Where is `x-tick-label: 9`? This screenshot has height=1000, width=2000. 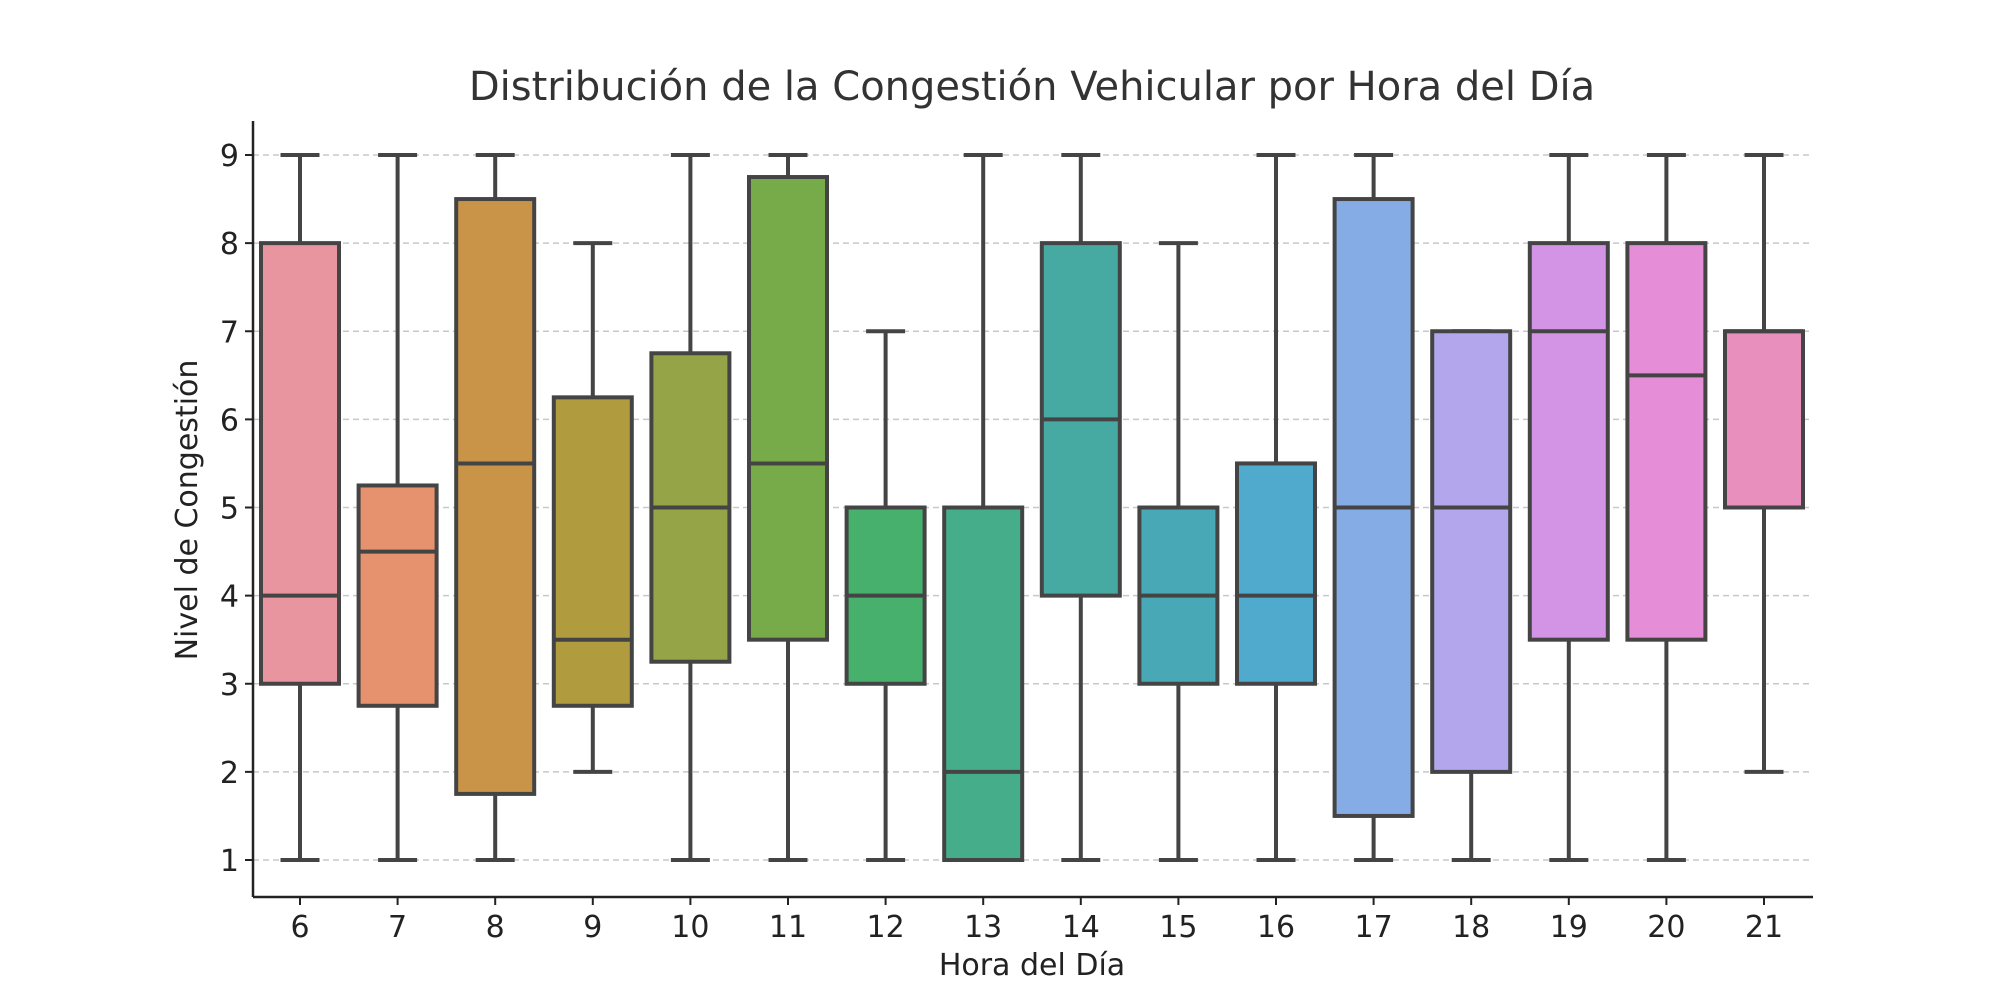
x-tick-label: 9 is located at coordinates (592, 927).